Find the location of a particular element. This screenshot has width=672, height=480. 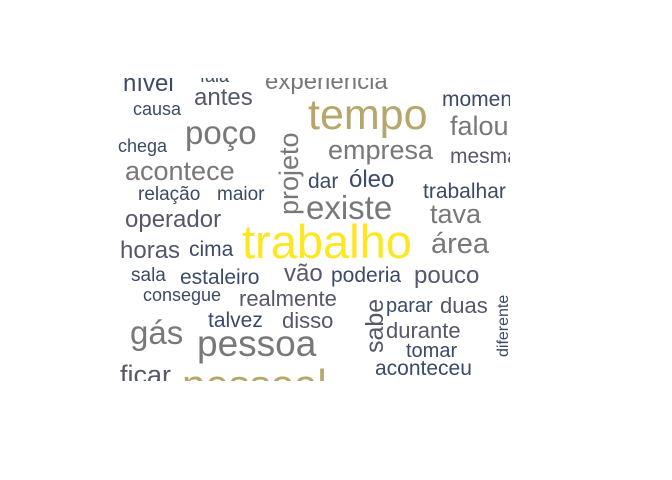

word-acontece: acontece is located at coordinates (180, 171).